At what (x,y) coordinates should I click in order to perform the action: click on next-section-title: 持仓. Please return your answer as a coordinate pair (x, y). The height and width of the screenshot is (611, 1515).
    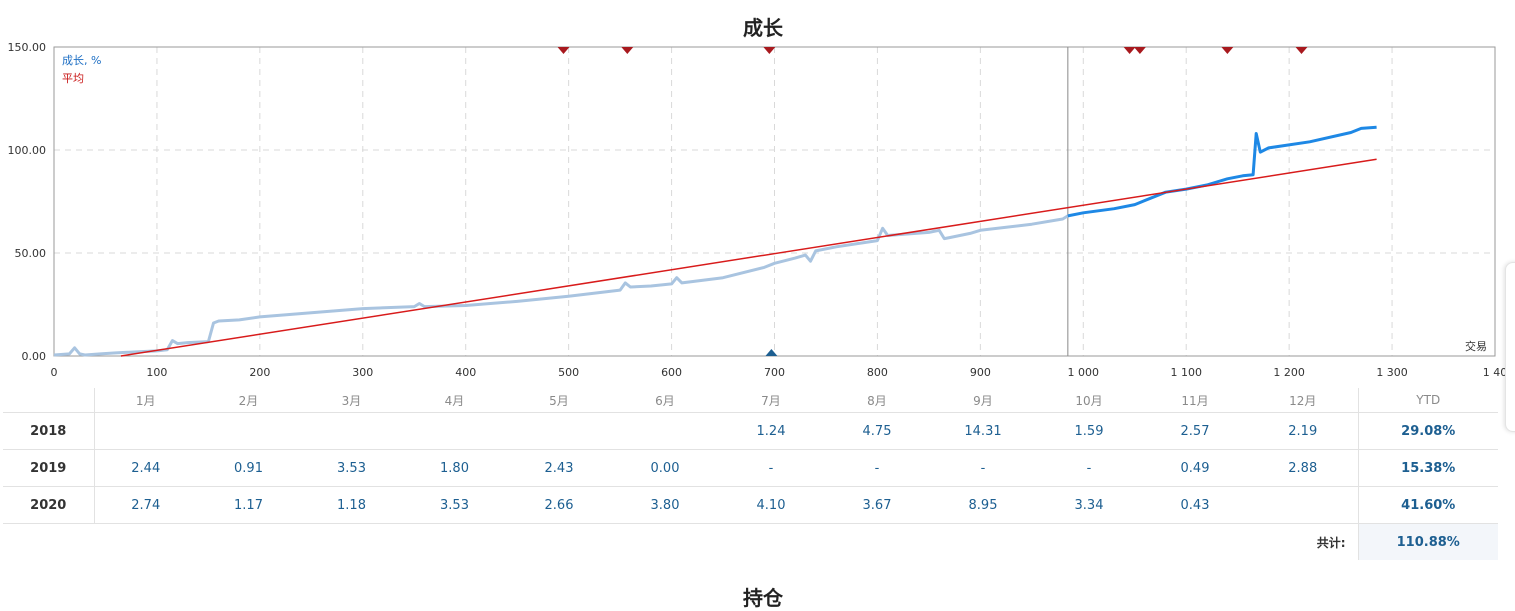
    Looking at the image, I should click on (763, 598).